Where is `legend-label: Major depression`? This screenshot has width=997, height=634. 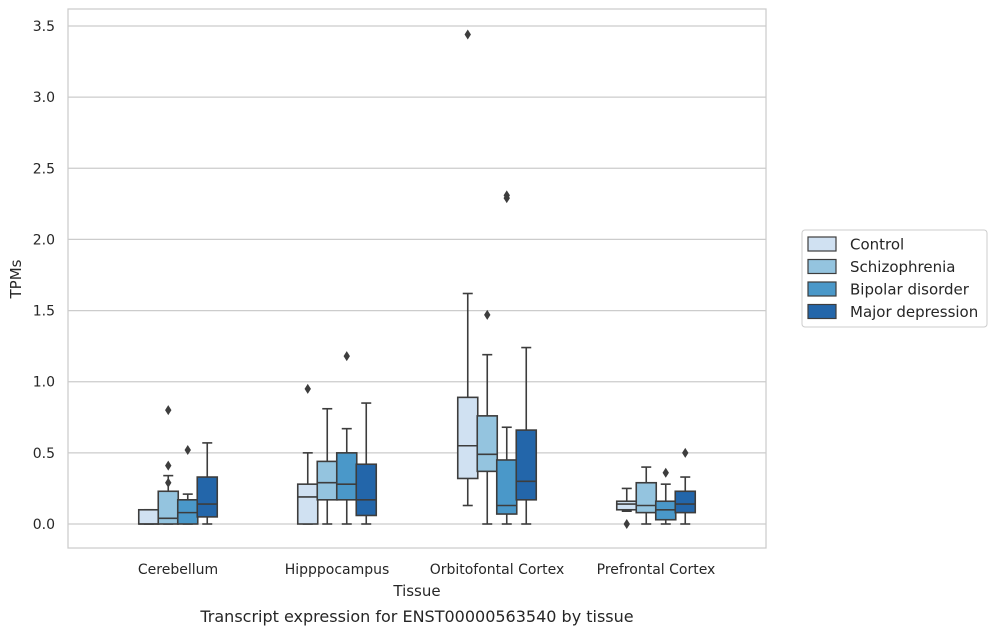 legend-label: Major depression is located at coordinates (914, 312).